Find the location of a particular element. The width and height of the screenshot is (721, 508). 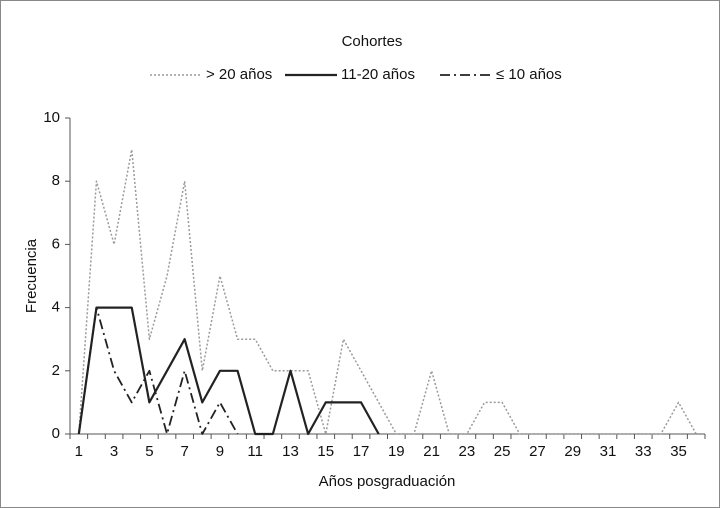

legend-label: ≤ 10 años is located at coordinates (529, 74).